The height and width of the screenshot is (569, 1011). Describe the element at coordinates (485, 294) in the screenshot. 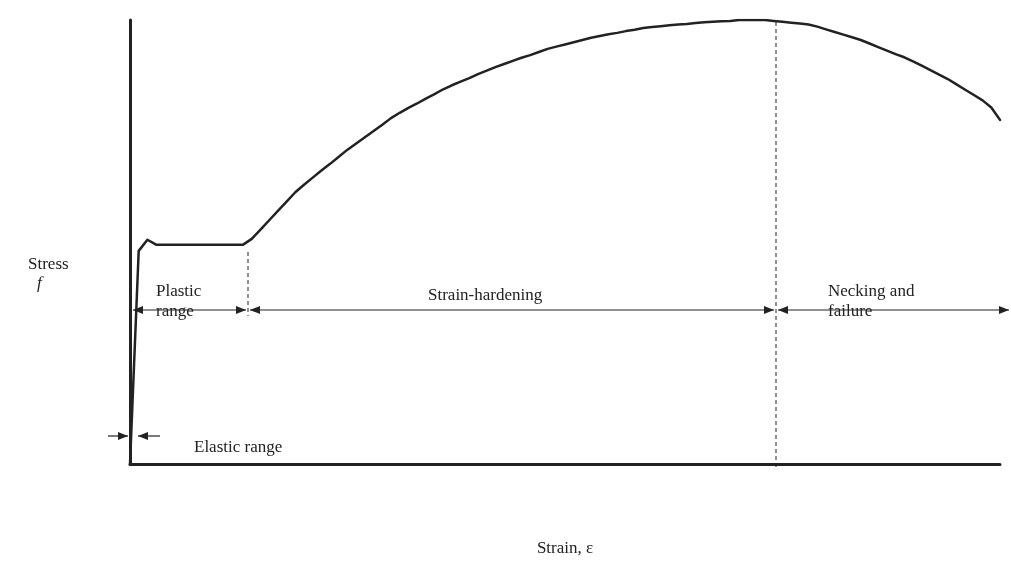

I see `annotation: Strain-hardening` at that location.